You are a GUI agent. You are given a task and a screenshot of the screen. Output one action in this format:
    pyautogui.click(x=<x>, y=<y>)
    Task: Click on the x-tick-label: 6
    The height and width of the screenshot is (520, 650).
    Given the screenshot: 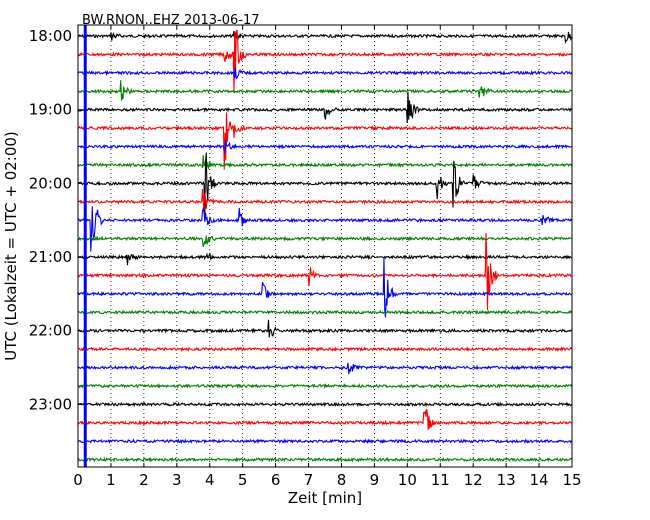 What is the action you would take?
    pyautogui.click(x=276, y=480)
    